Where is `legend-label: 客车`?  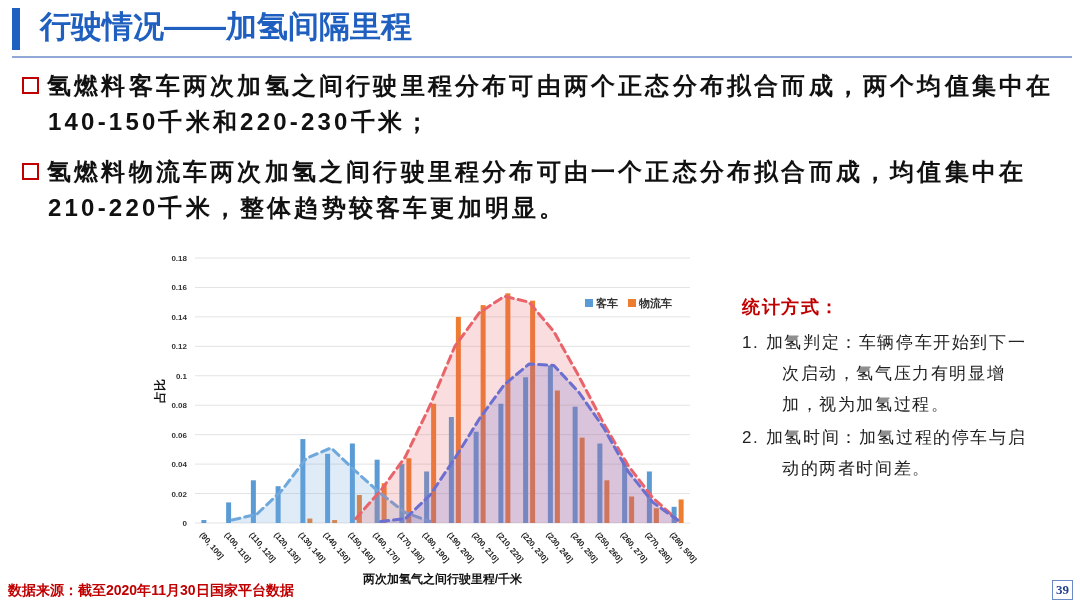 legend-label: 客车 is located at coordinates (606, 303).